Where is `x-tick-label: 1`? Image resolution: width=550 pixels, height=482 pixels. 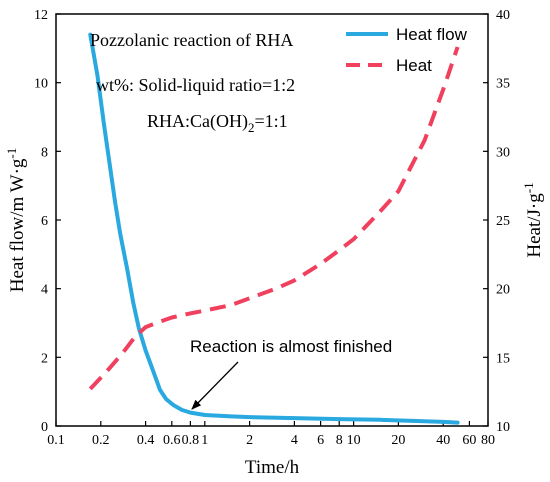 x-tick-label: 1 is located at coordinates (204, 440).